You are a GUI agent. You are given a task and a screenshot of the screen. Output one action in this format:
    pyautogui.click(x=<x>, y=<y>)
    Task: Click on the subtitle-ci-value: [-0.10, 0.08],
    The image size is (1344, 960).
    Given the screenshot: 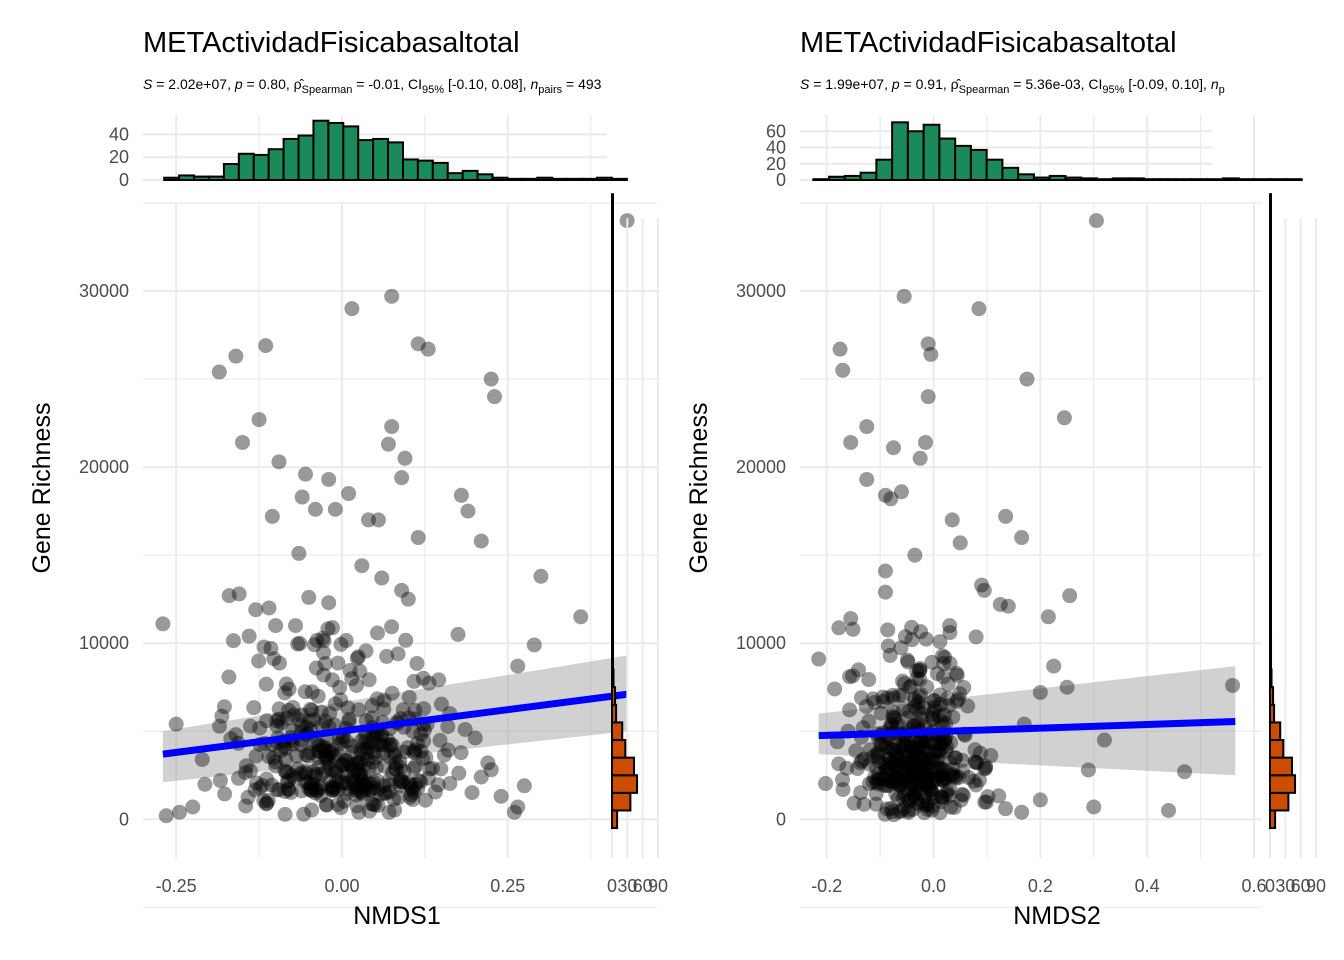 What is the action you would take?
    pyautogui.click(x=487, y=84)
    